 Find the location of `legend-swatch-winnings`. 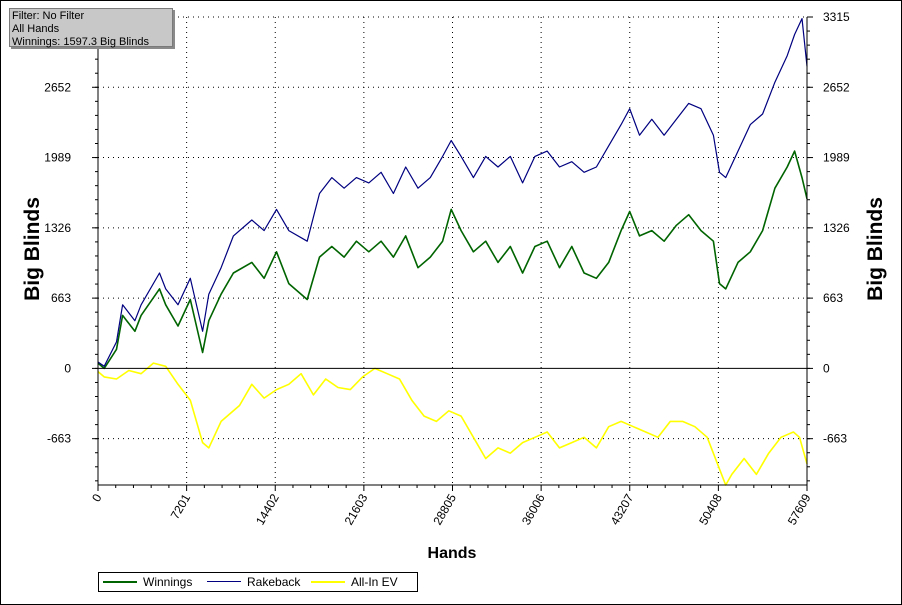

legend-swatch-winnings is located at coordinates (120, 582).